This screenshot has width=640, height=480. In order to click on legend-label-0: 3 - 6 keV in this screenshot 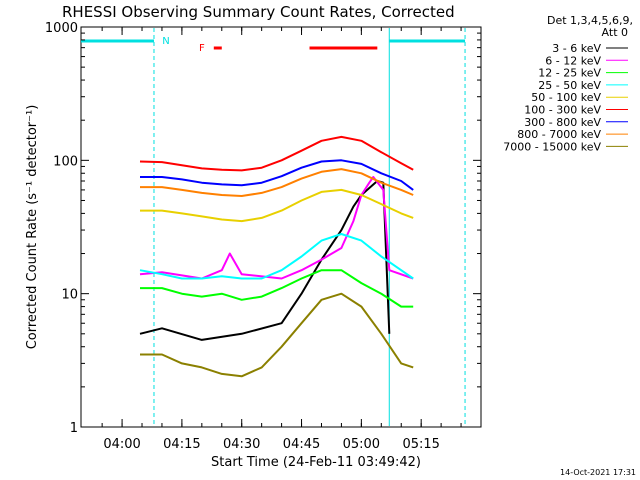, I will do `click(576, 48)`.